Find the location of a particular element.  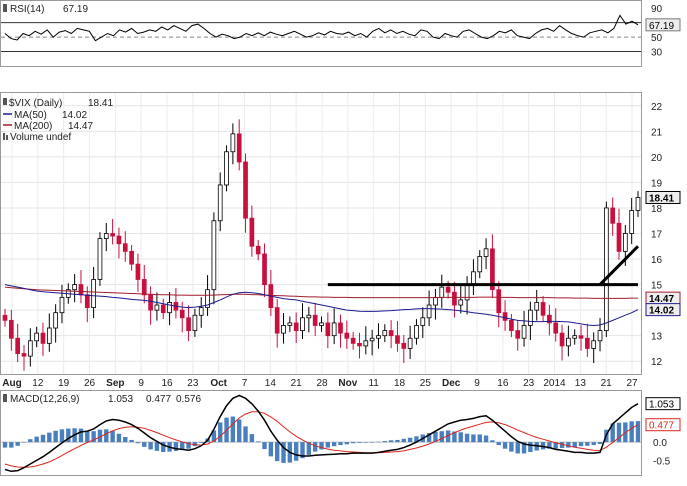

rsi-line is located at coordinates (321, 28).